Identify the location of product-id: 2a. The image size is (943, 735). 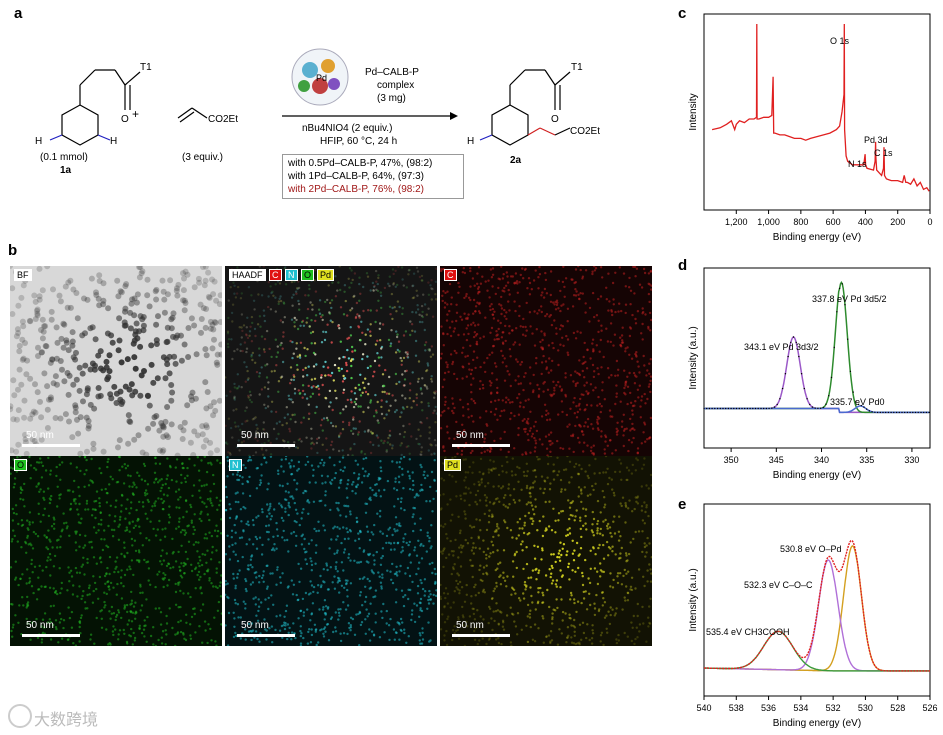
(516, 160).